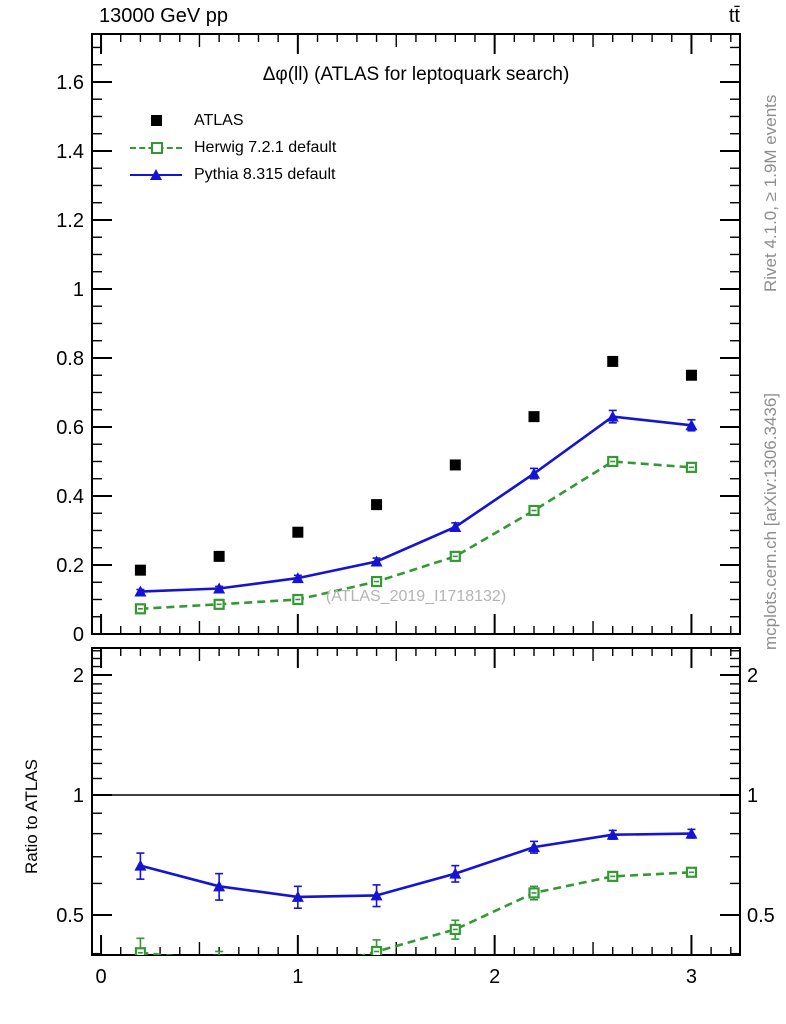 The image size is (786, 1024). Describe the element at coordinates (78, 676) in the screenshot. I see `ratio-y-tick-label-left: 2` at that location.